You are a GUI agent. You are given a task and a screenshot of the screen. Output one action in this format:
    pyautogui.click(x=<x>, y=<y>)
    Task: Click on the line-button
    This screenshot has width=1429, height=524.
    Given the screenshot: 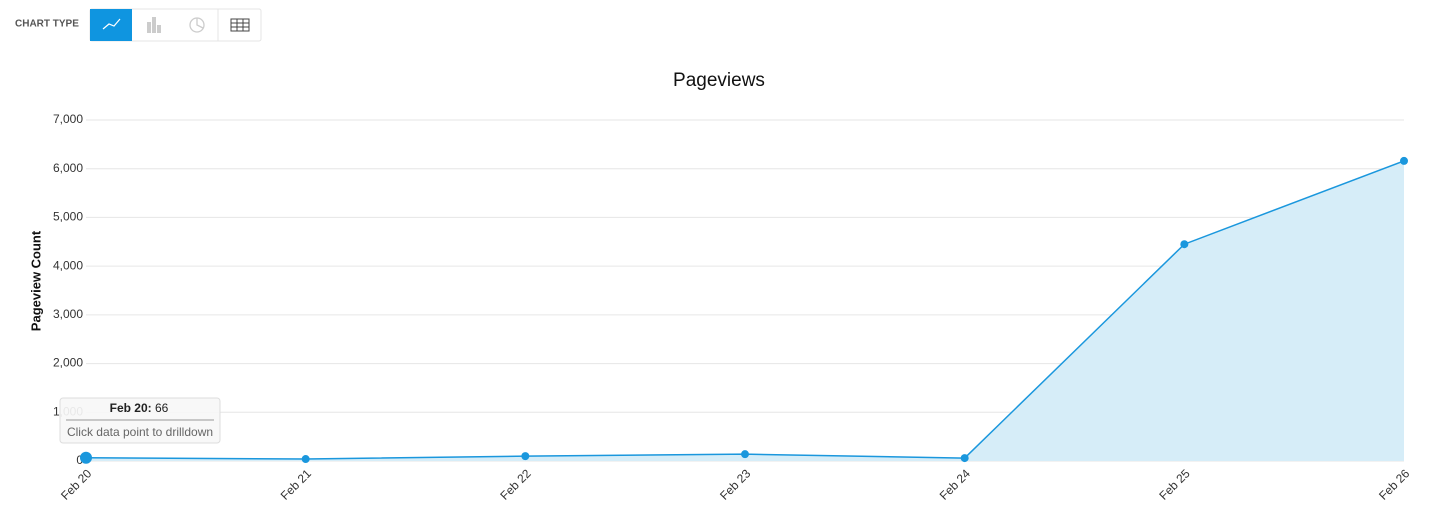 What is the action you would take?
    pyautogui.click(x=111, y=25)
    